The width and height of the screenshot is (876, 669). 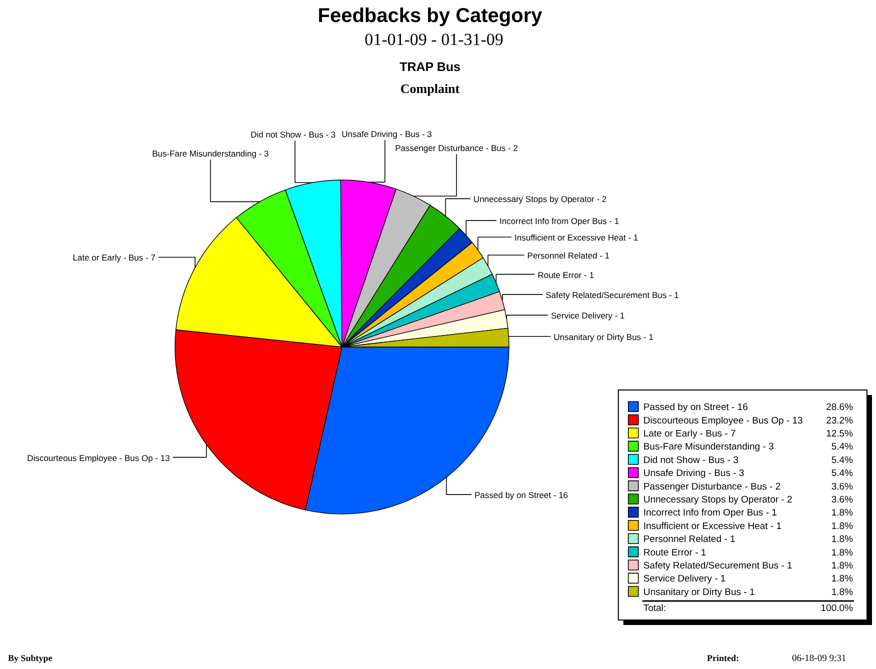 I want to click on slice-label: Late or Early - Bus - 7, so click(x=114, y=257).